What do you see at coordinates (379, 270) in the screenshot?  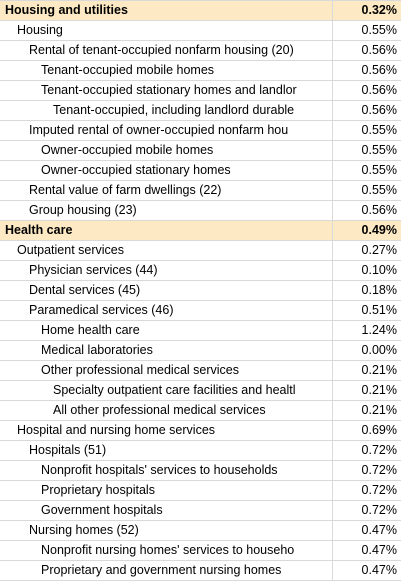 I see `row-value: 0.10%` at bounding box center [379, 270].